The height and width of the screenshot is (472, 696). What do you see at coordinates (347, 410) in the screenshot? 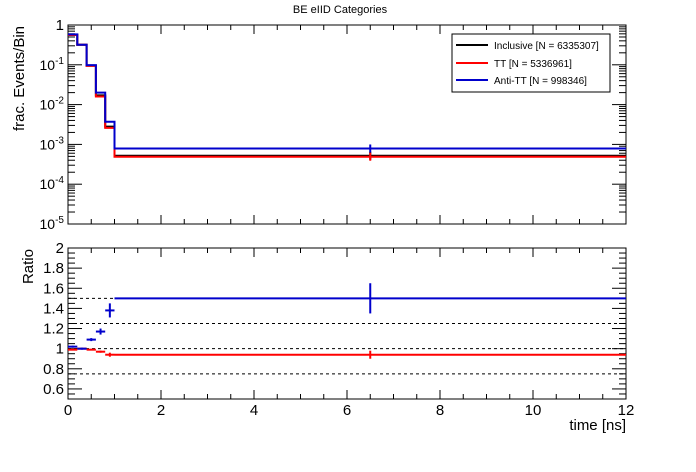
I see `x-tick-label: 6` at bounding box center [347, 410].